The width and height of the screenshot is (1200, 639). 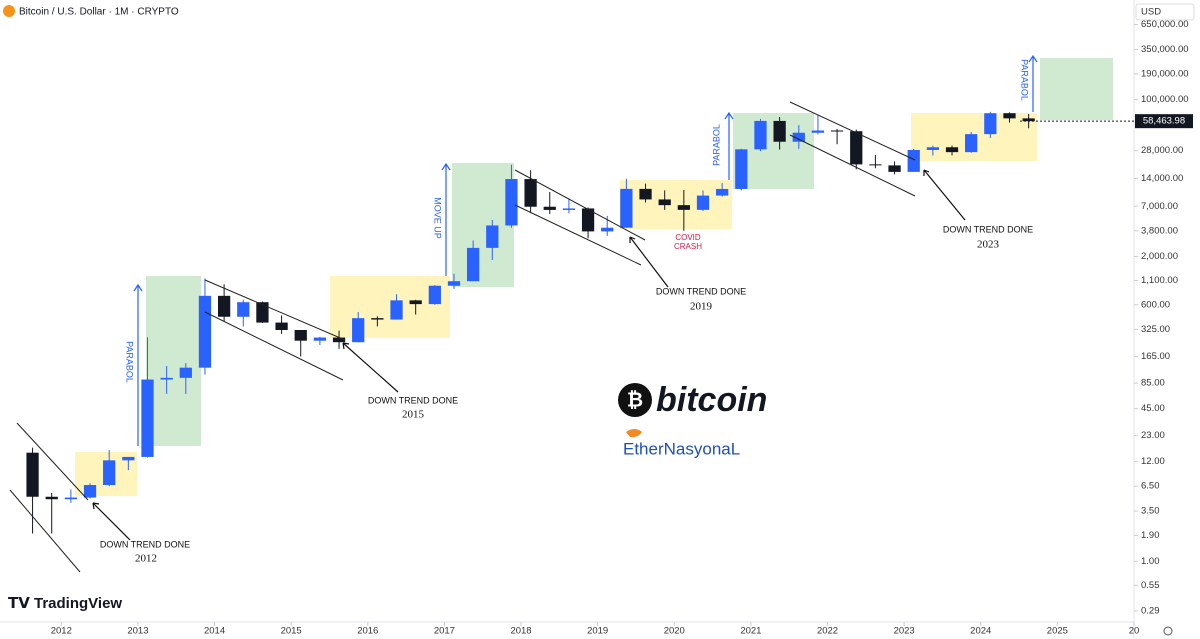 I want to click on y-tick-label: 350,000.00, so click(x=1165, y=49).